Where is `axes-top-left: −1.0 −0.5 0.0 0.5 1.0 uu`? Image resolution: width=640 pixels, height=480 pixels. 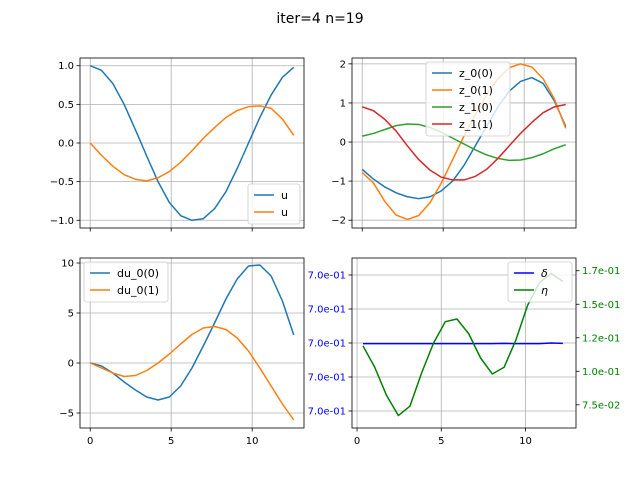 axes-top-left: −1.0 −0.5 0.0 0.5 1.0 uu is located at coordinates (177, 144).